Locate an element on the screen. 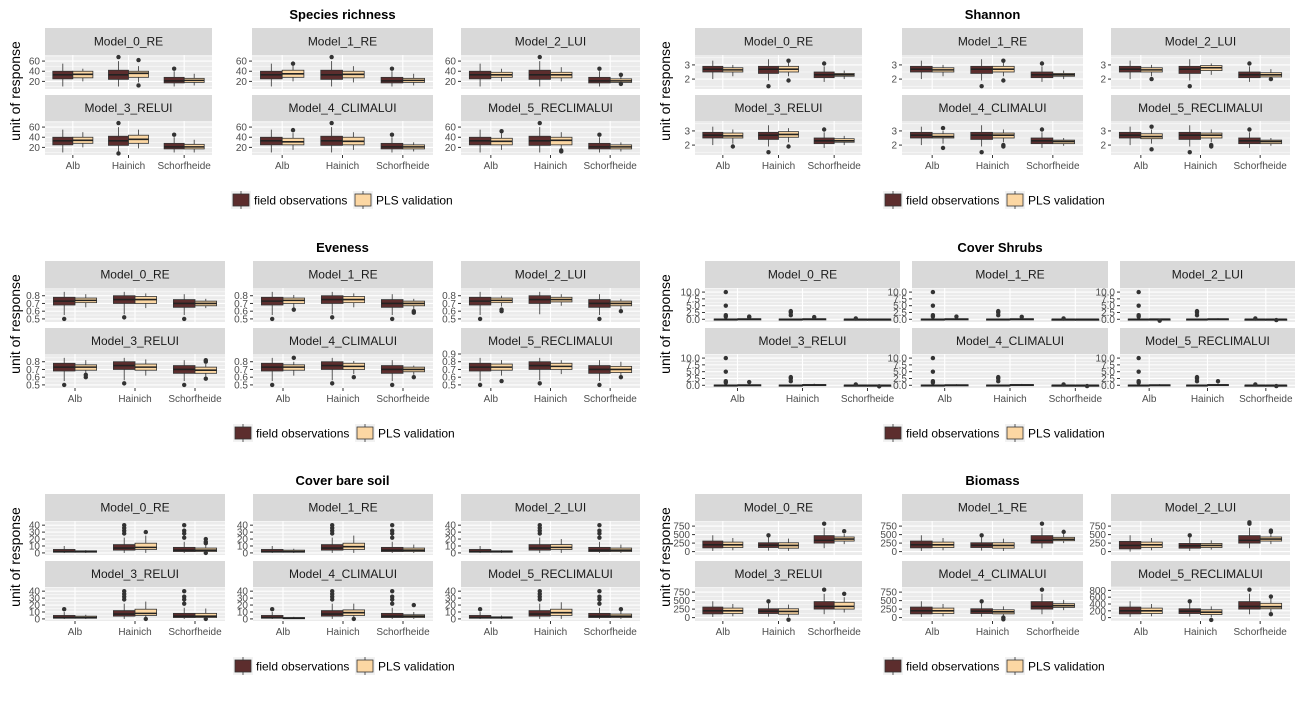  x-tick-label: Schorfheide is located at coordinates (1260, 632).